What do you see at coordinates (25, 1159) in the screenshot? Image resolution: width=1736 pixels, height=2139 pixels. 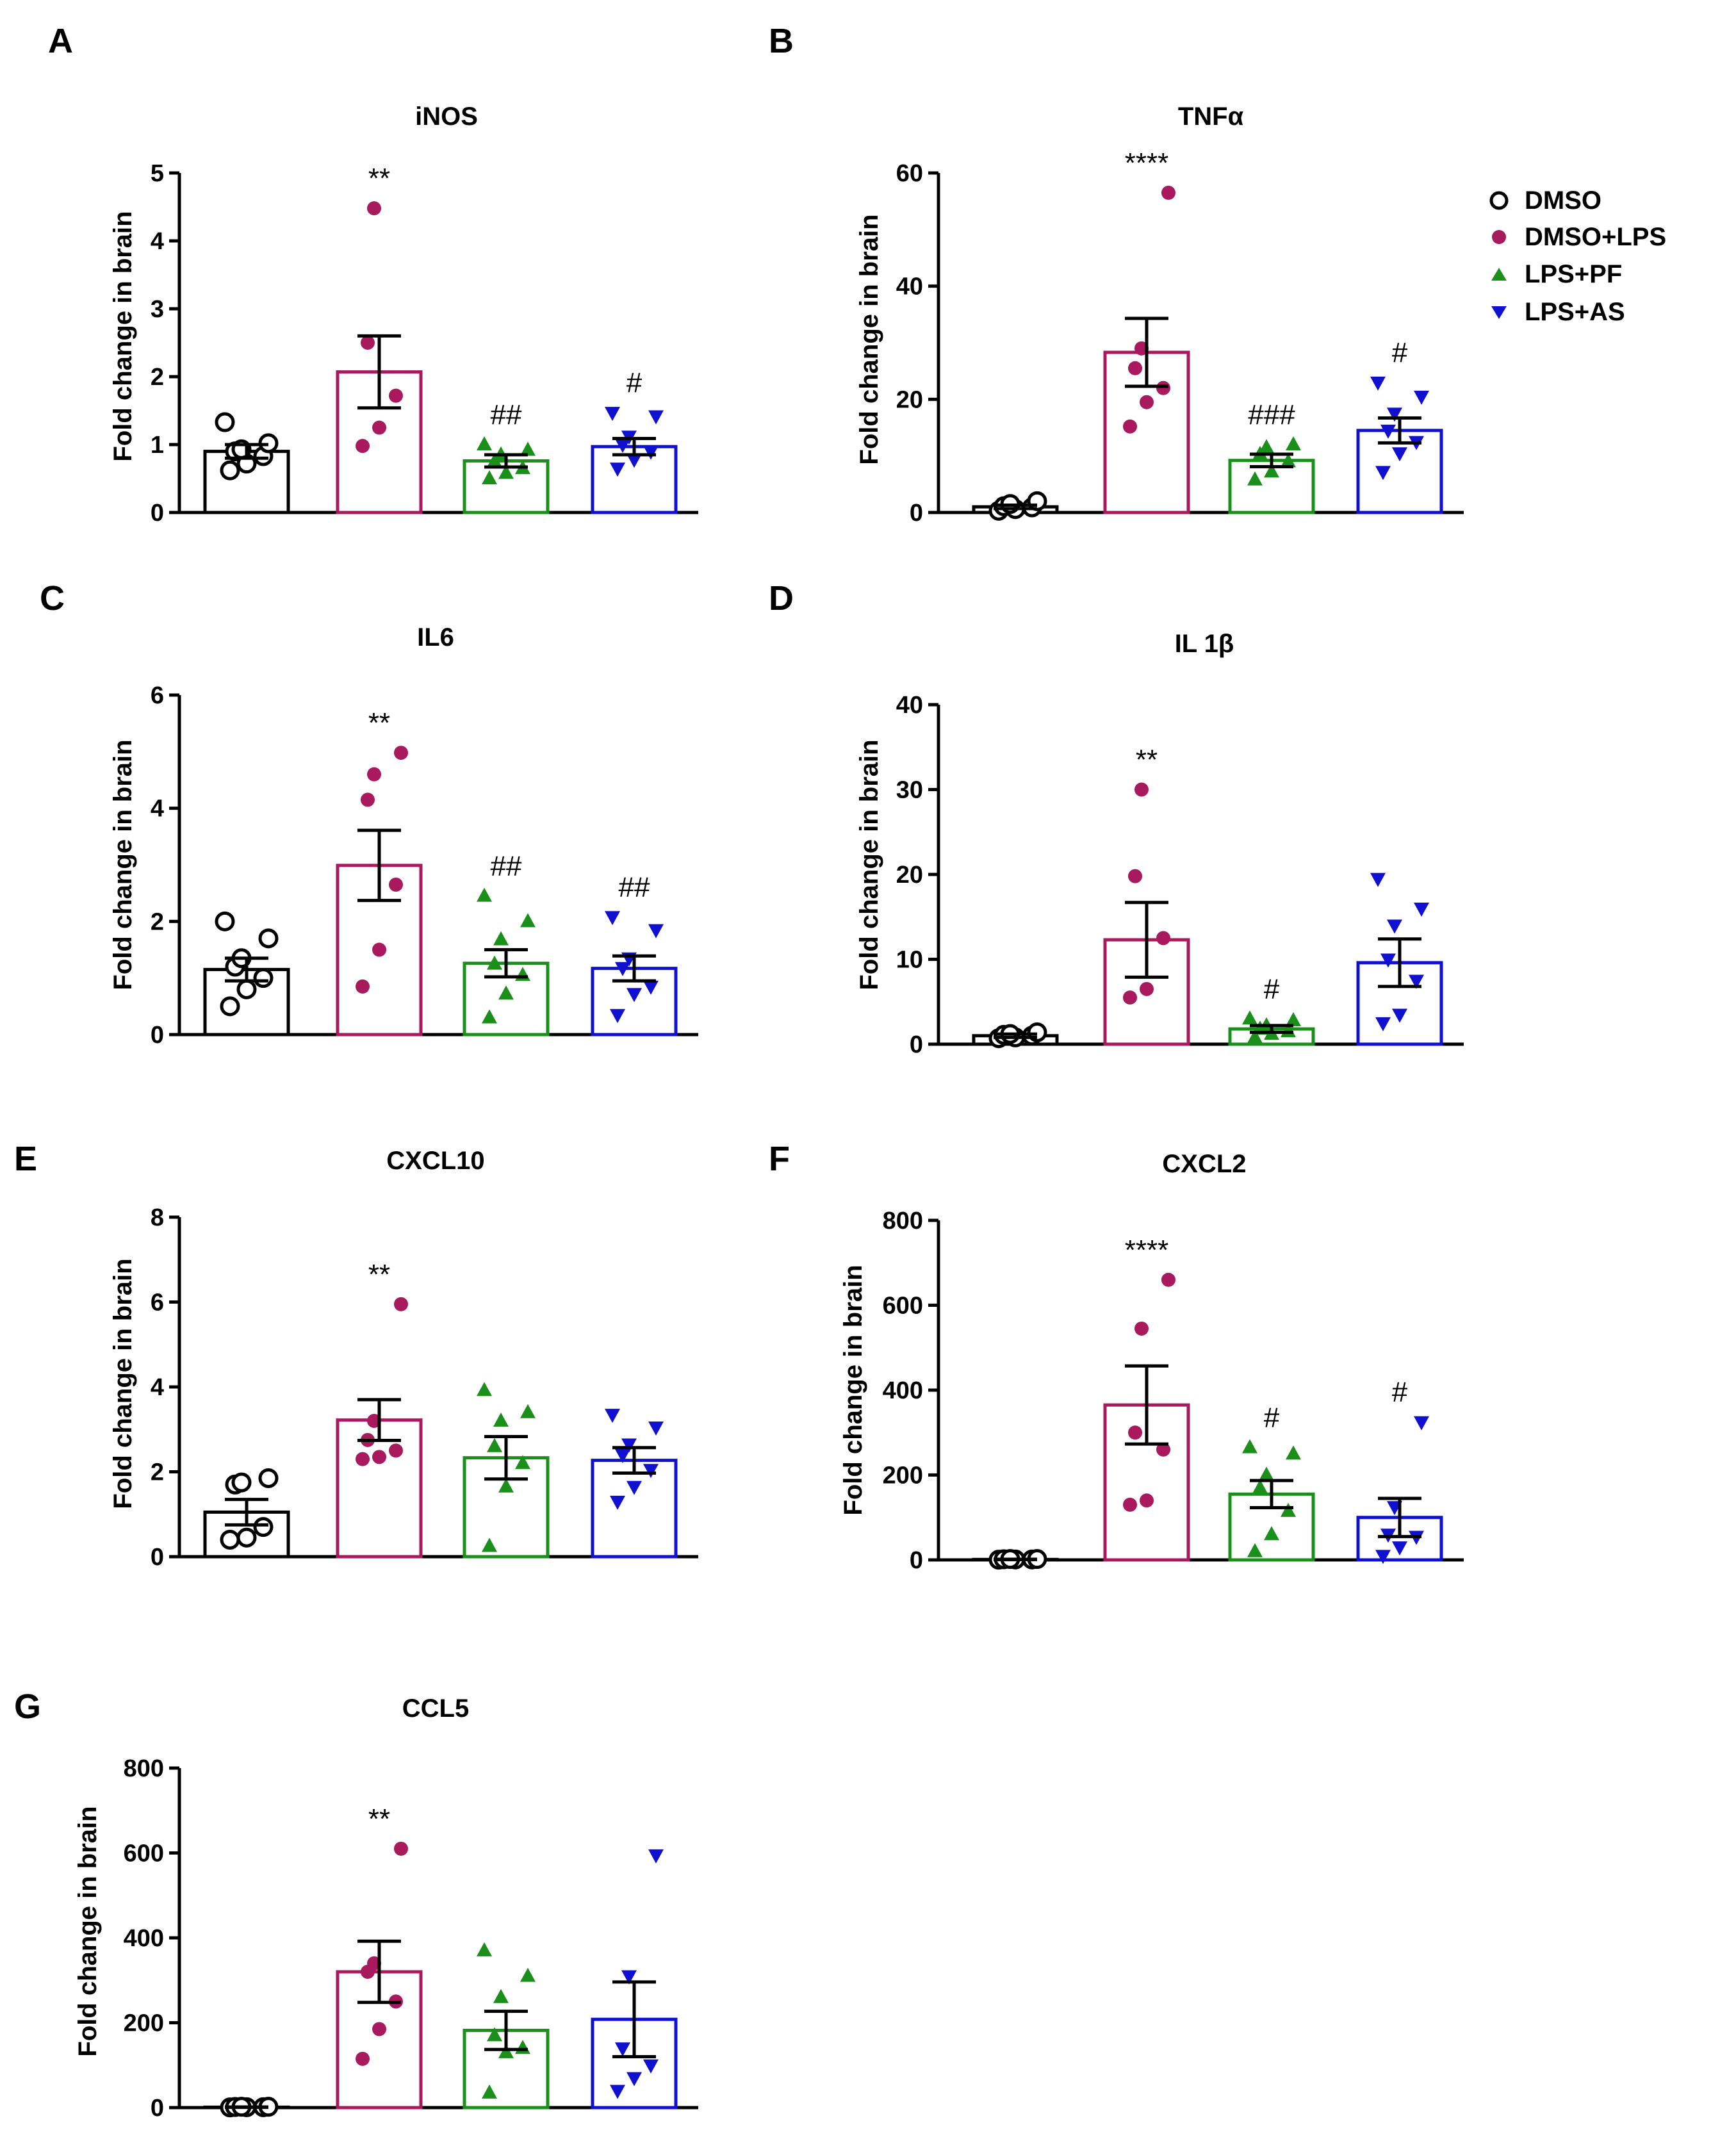 I see `panel-label-e: E` at bounding box center [25, 1159].